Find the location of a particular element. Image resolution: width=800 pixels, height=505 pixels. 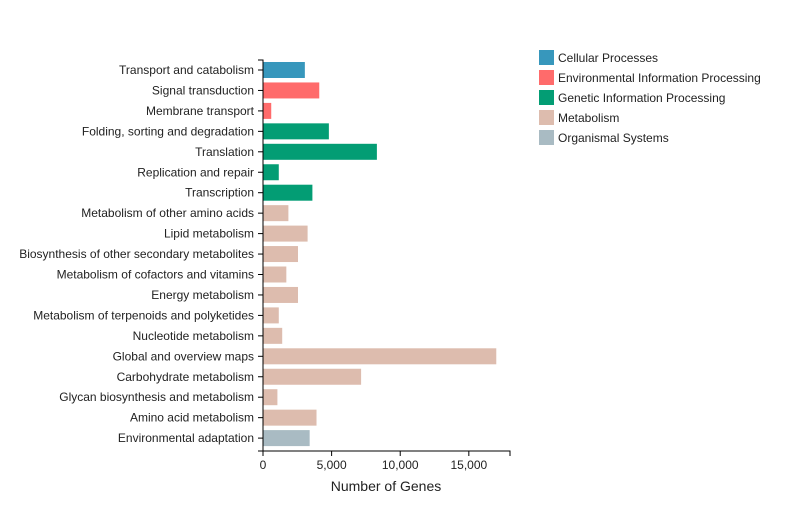

category-label-10: Metabolism of cofactors and vitamins is located at coordinates (155, 275).